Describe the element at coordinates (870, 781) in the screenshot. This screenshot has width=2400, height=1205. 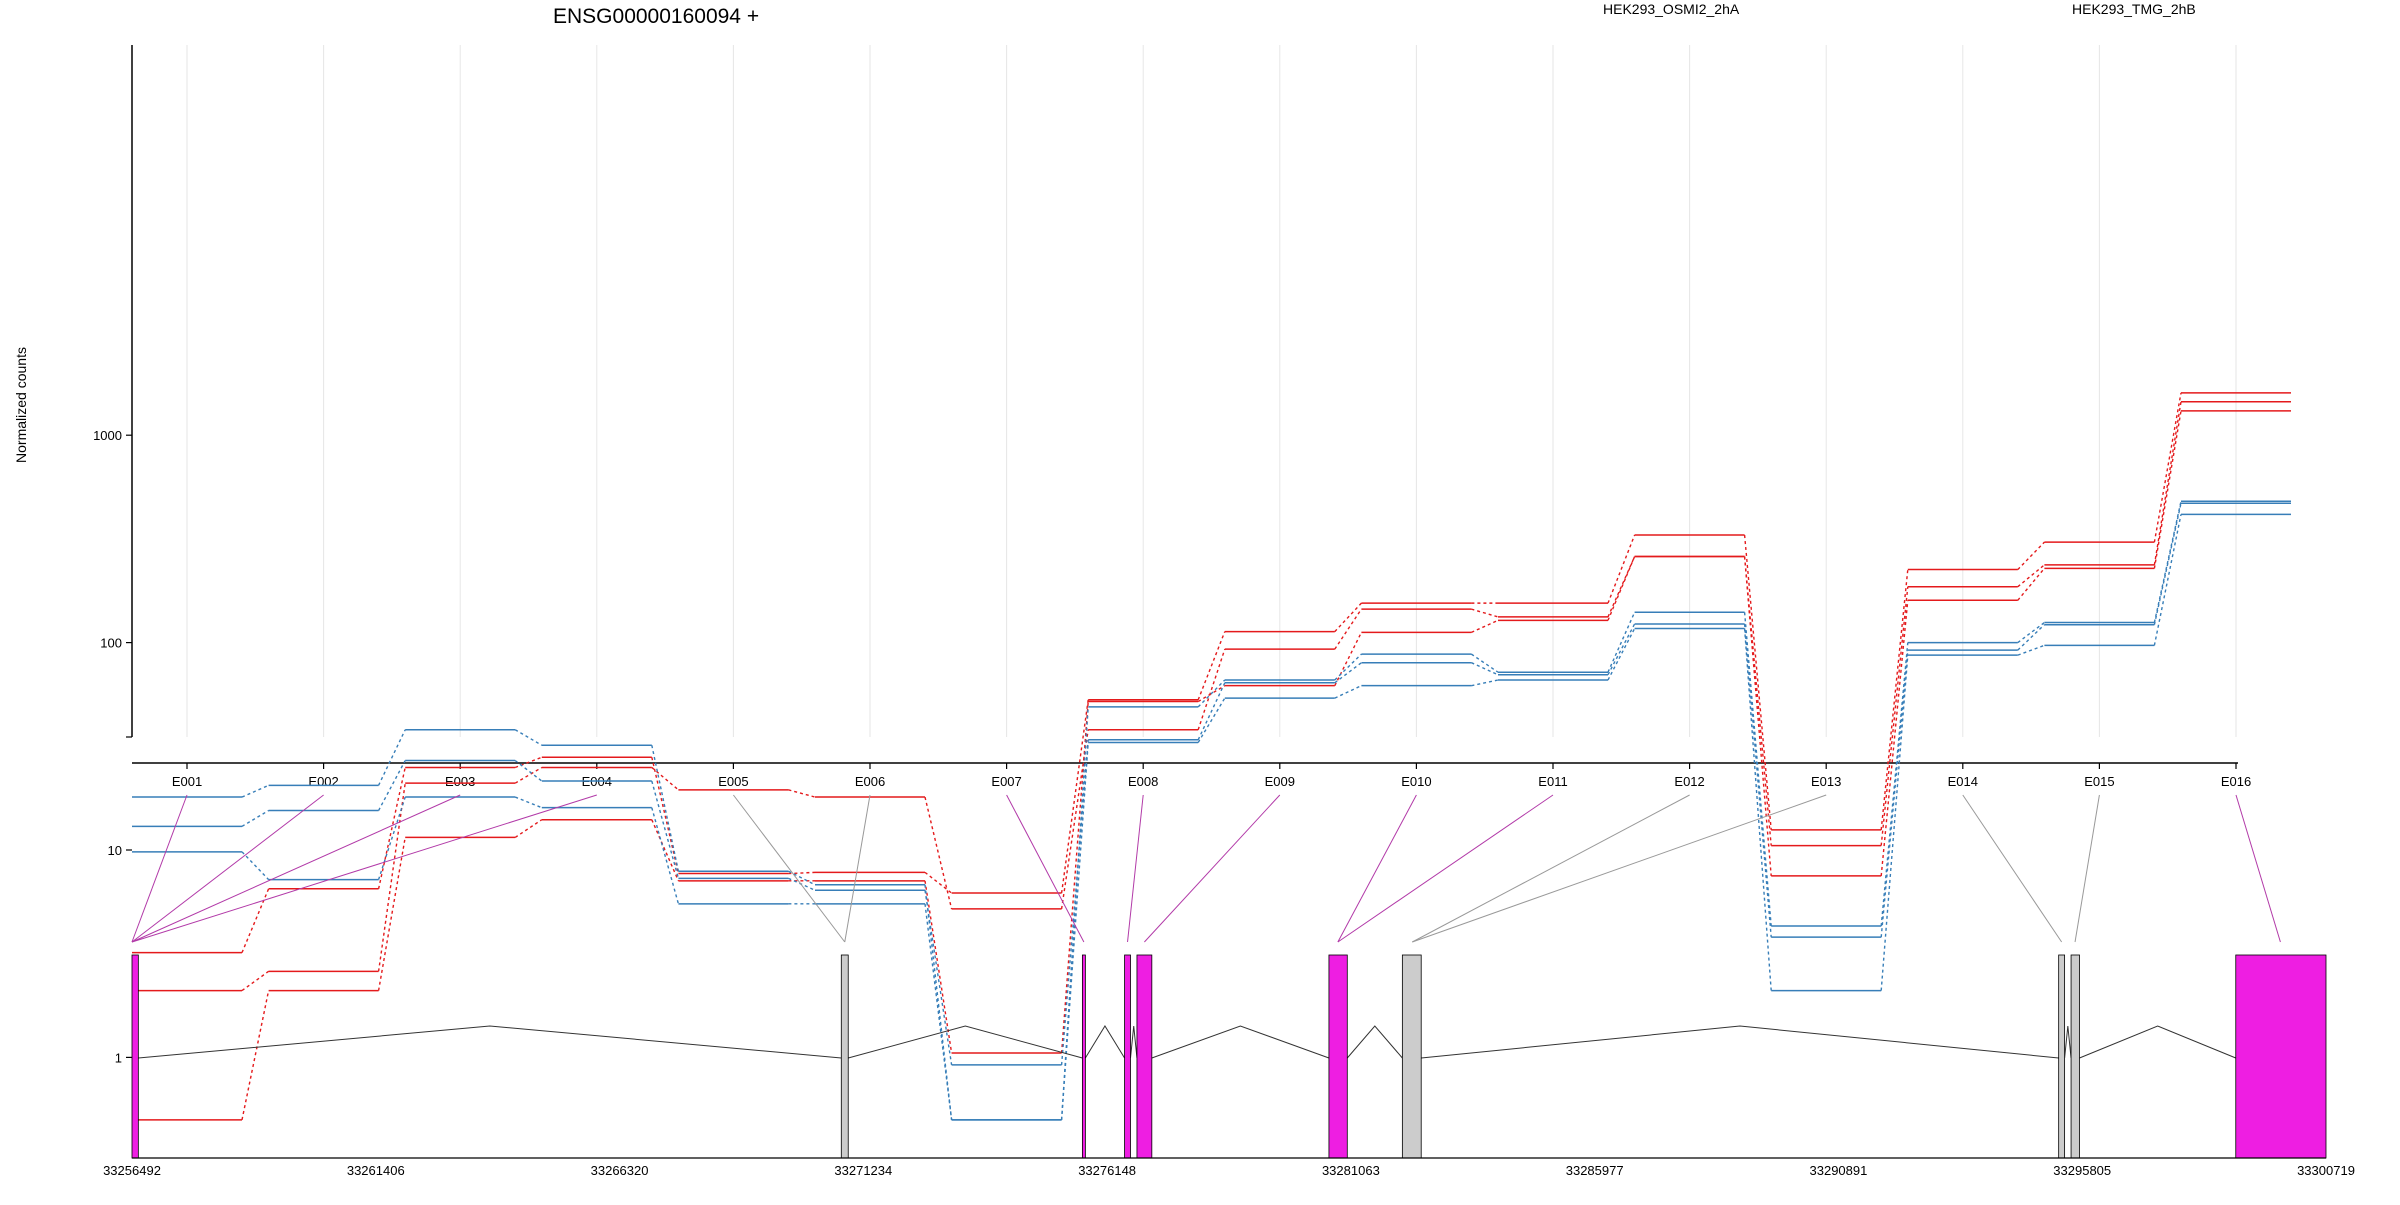
I see `x-tick-label: E006` at that location.